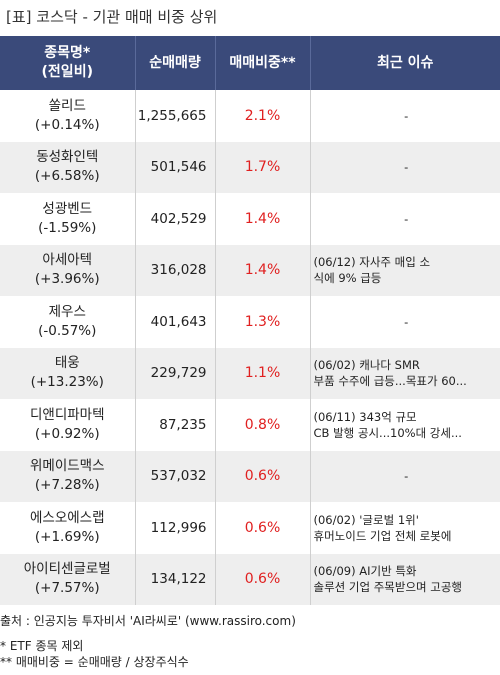  I want to click on header-recent-issue: 최근 이슈, so click(405, 63).